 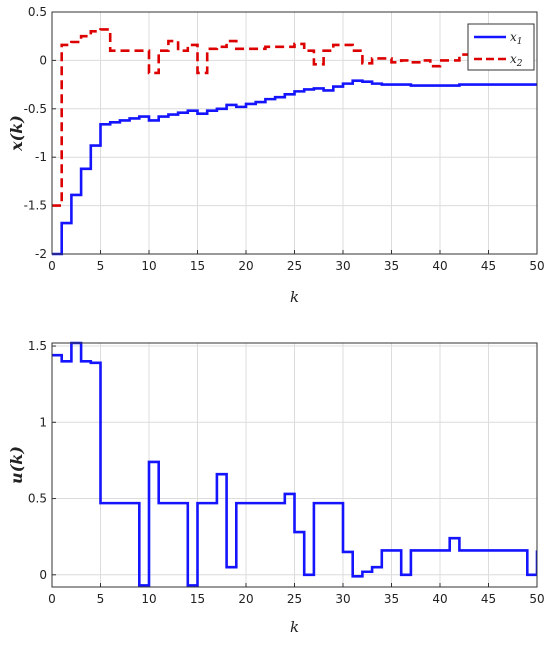 What do you see at coordinates (41, 157) in the screenshot?
I see `y-tick-label: -1` at bounding box center [41, 157].